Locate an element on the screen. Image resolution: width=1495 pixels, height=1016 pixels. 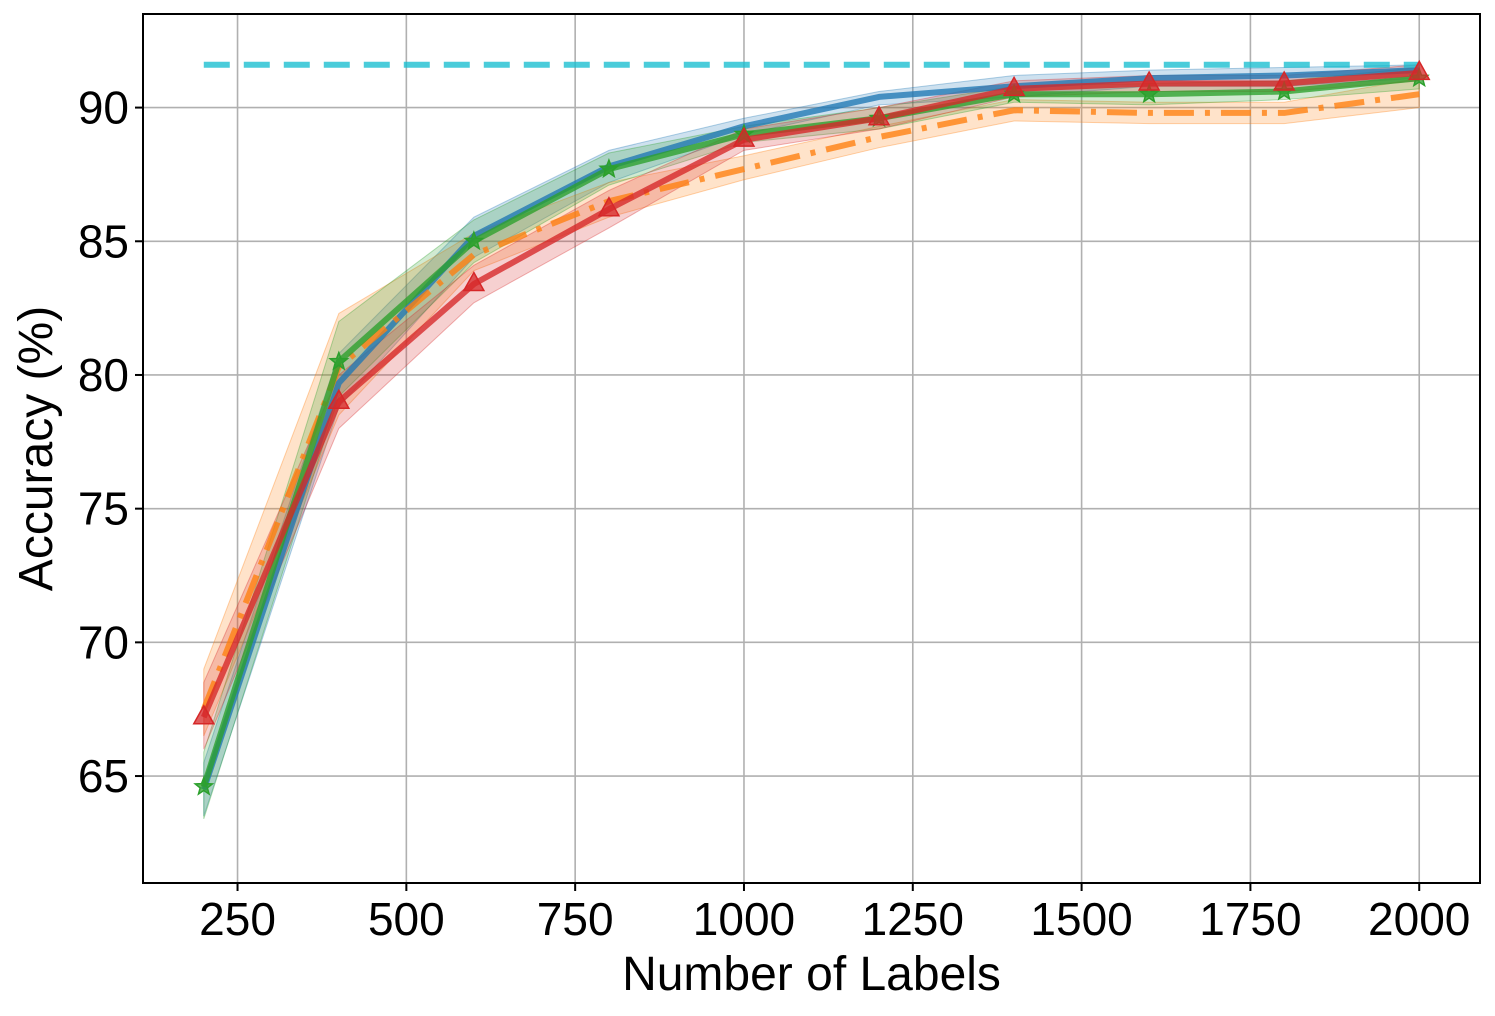
y-tick-label: 90 is located at coordinates (103, 108).